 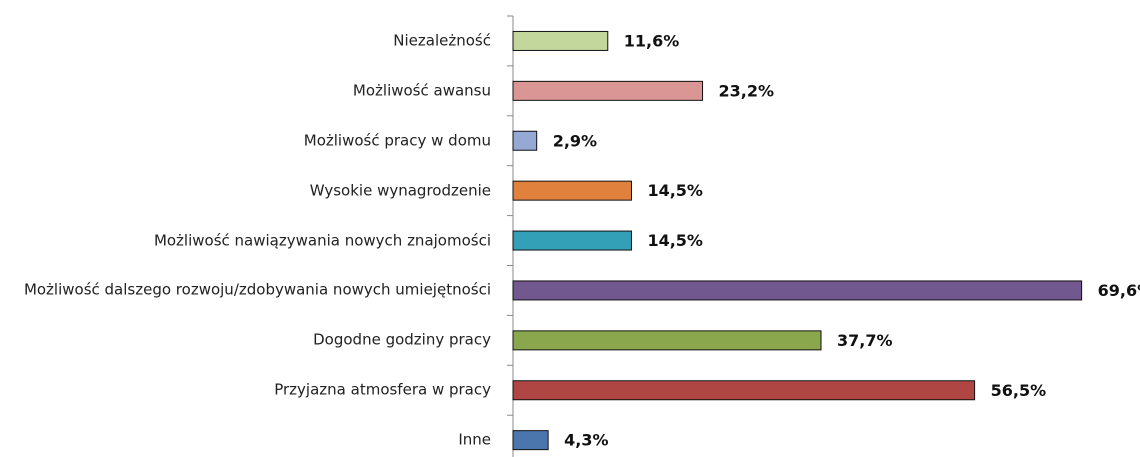 I want to click on category-text: Dogodne godziny pracy, so click(x=402, y=339).